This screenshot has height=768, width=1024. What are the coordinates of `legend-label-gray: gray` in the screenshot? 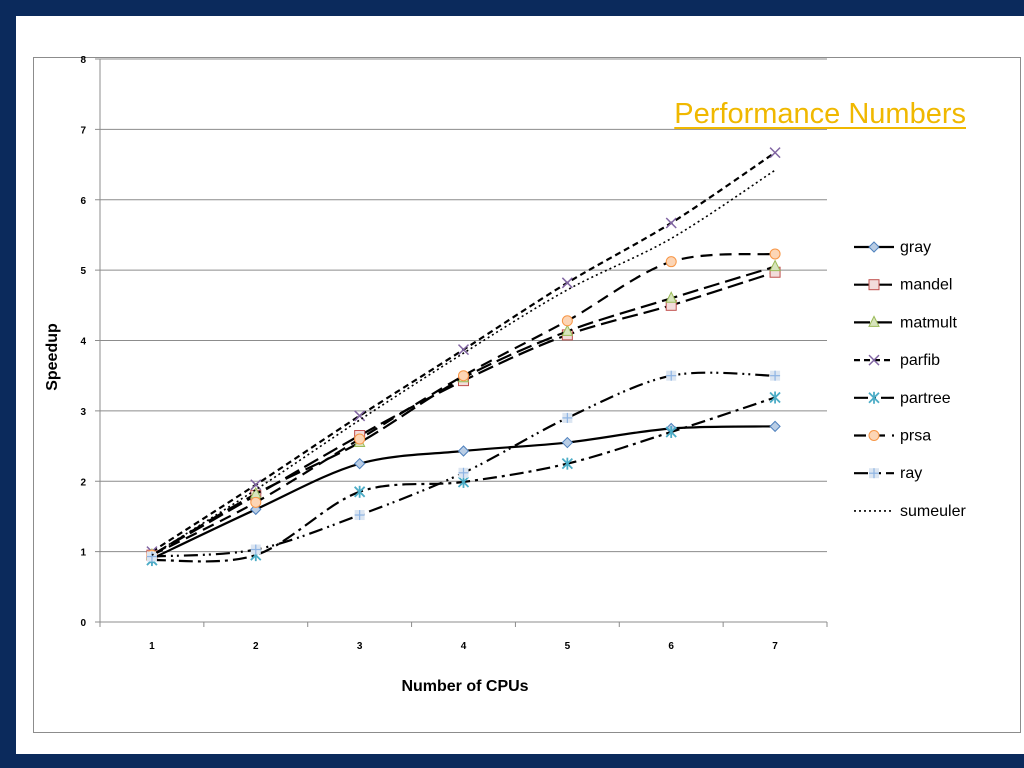 It's located at (915, 247).